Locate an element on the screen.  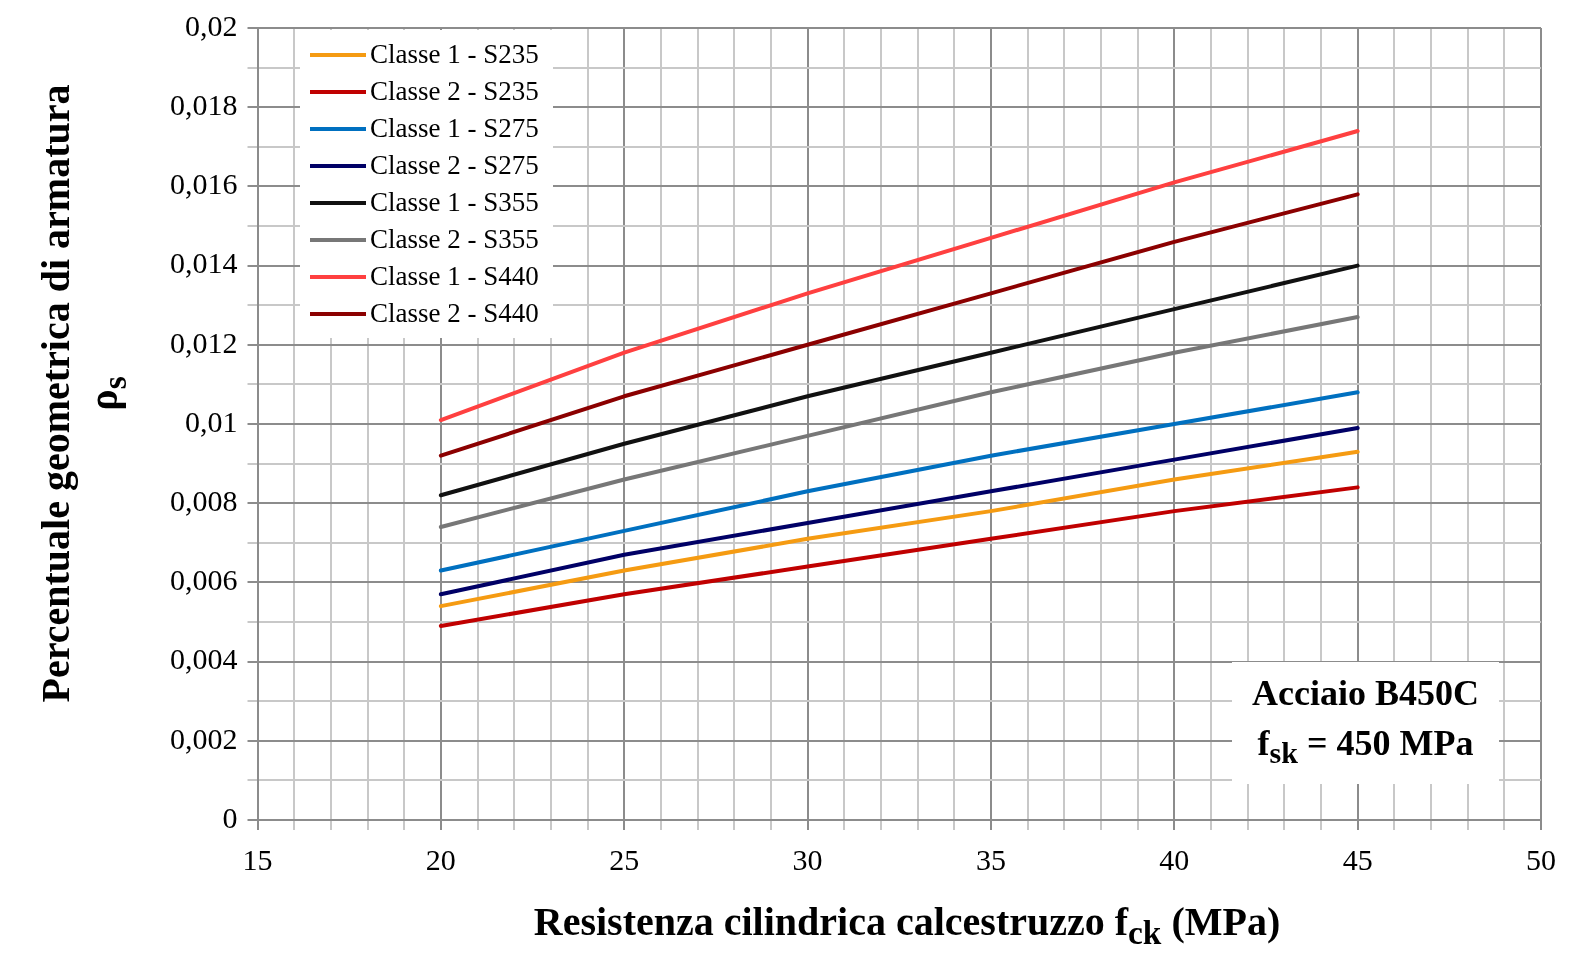
y-tick-label: 0,02 is located at coordinates (211, 25).